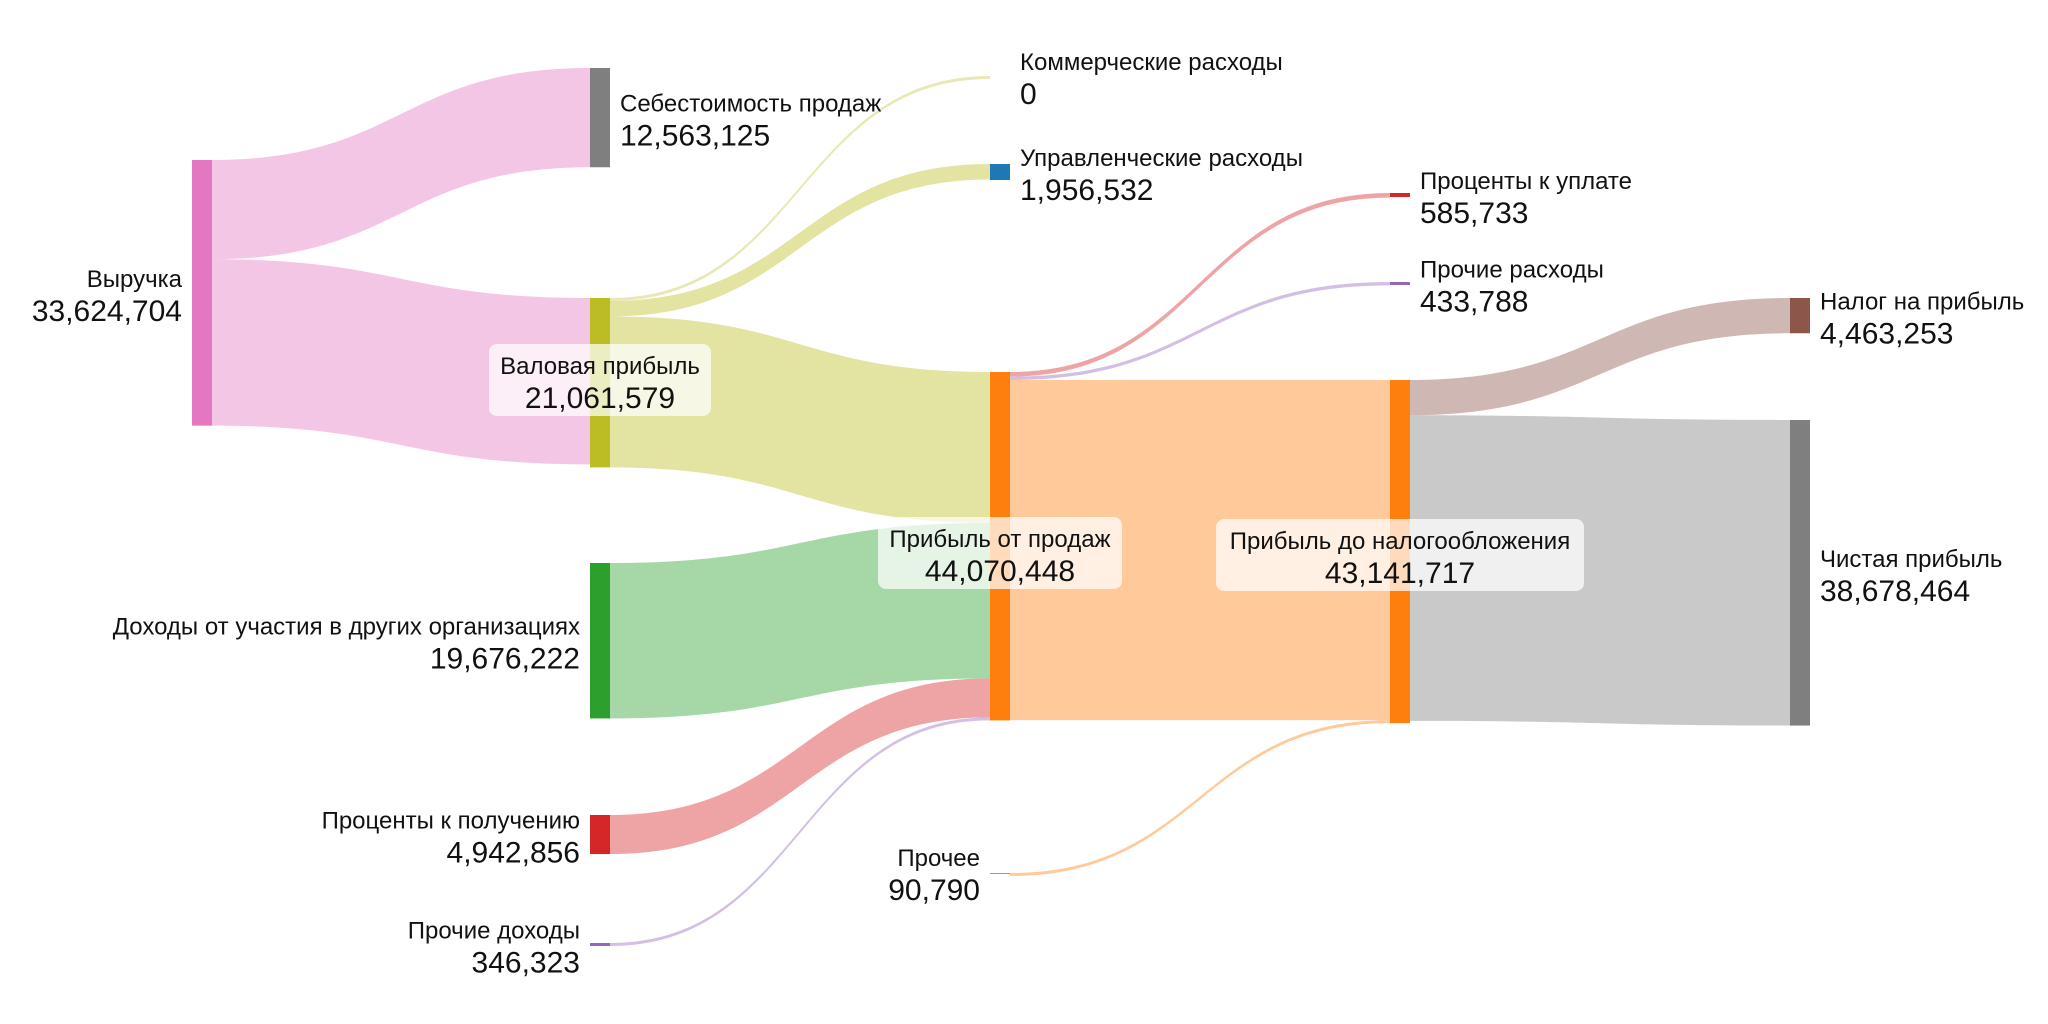  I want to click on node-name: Прочие доходы, so click(494, 931).